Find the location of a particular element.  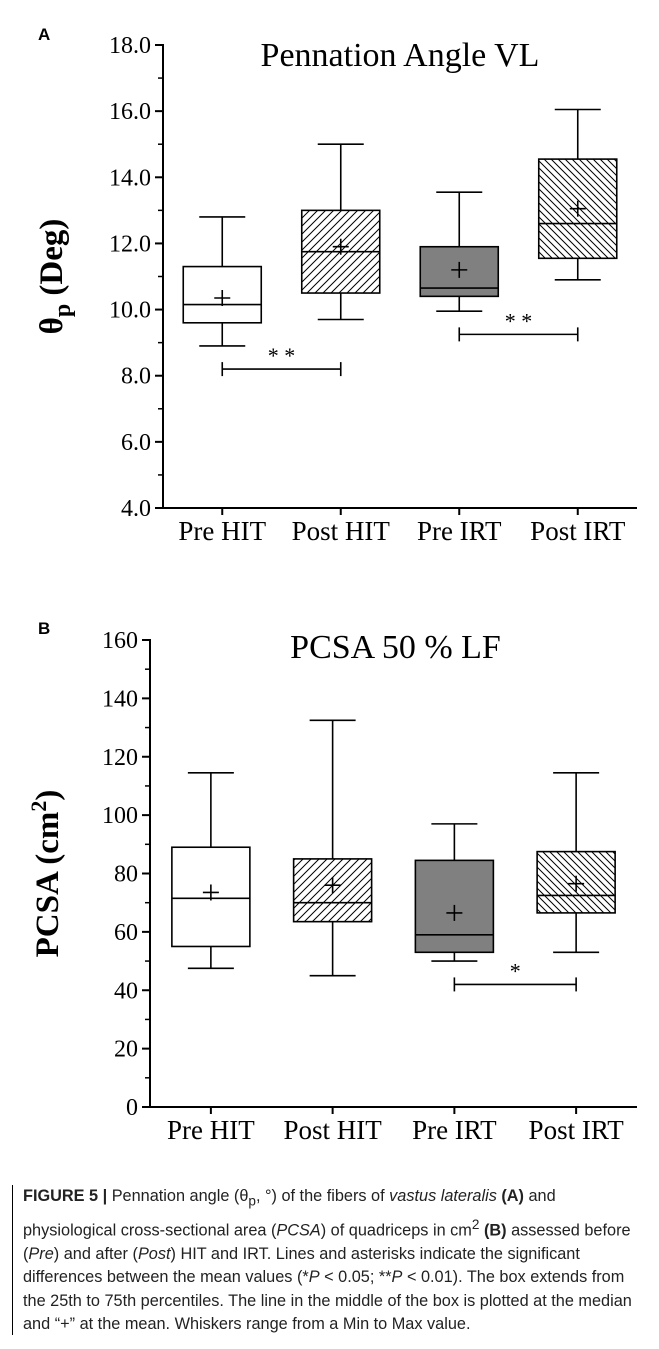

caption-text: assessed before ( is located at coordinates (327, 1242).